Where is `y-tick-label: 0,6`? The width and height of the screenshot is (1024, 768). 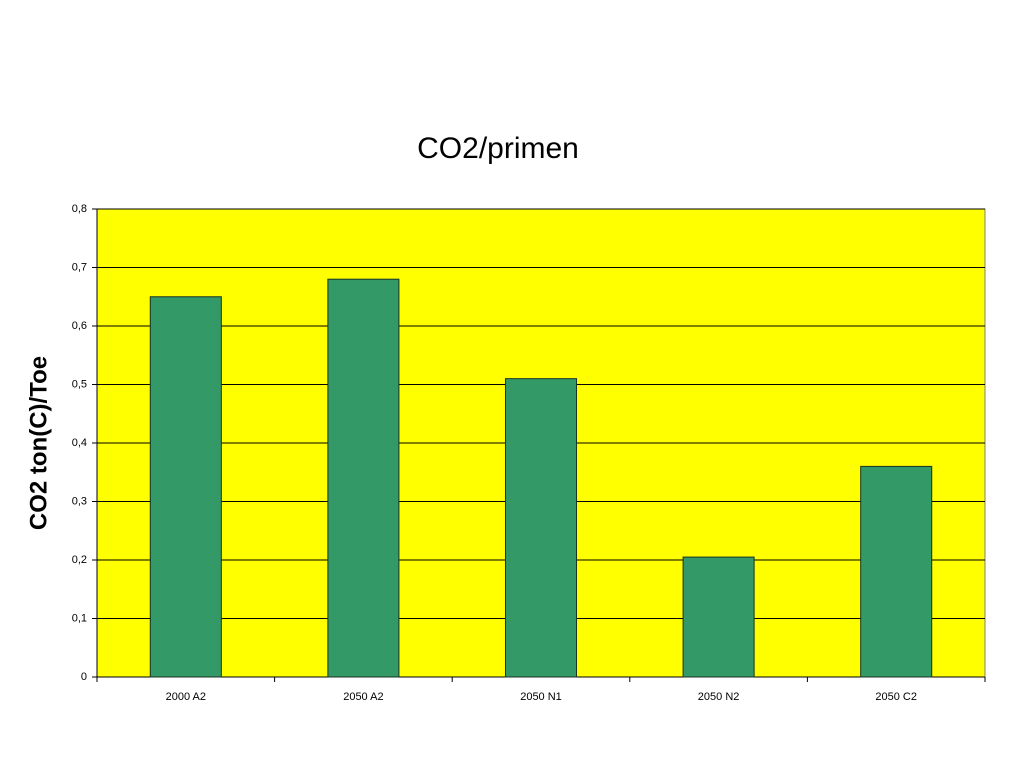 y-tick-label: 0,6 is located at coordinates (79, 326).